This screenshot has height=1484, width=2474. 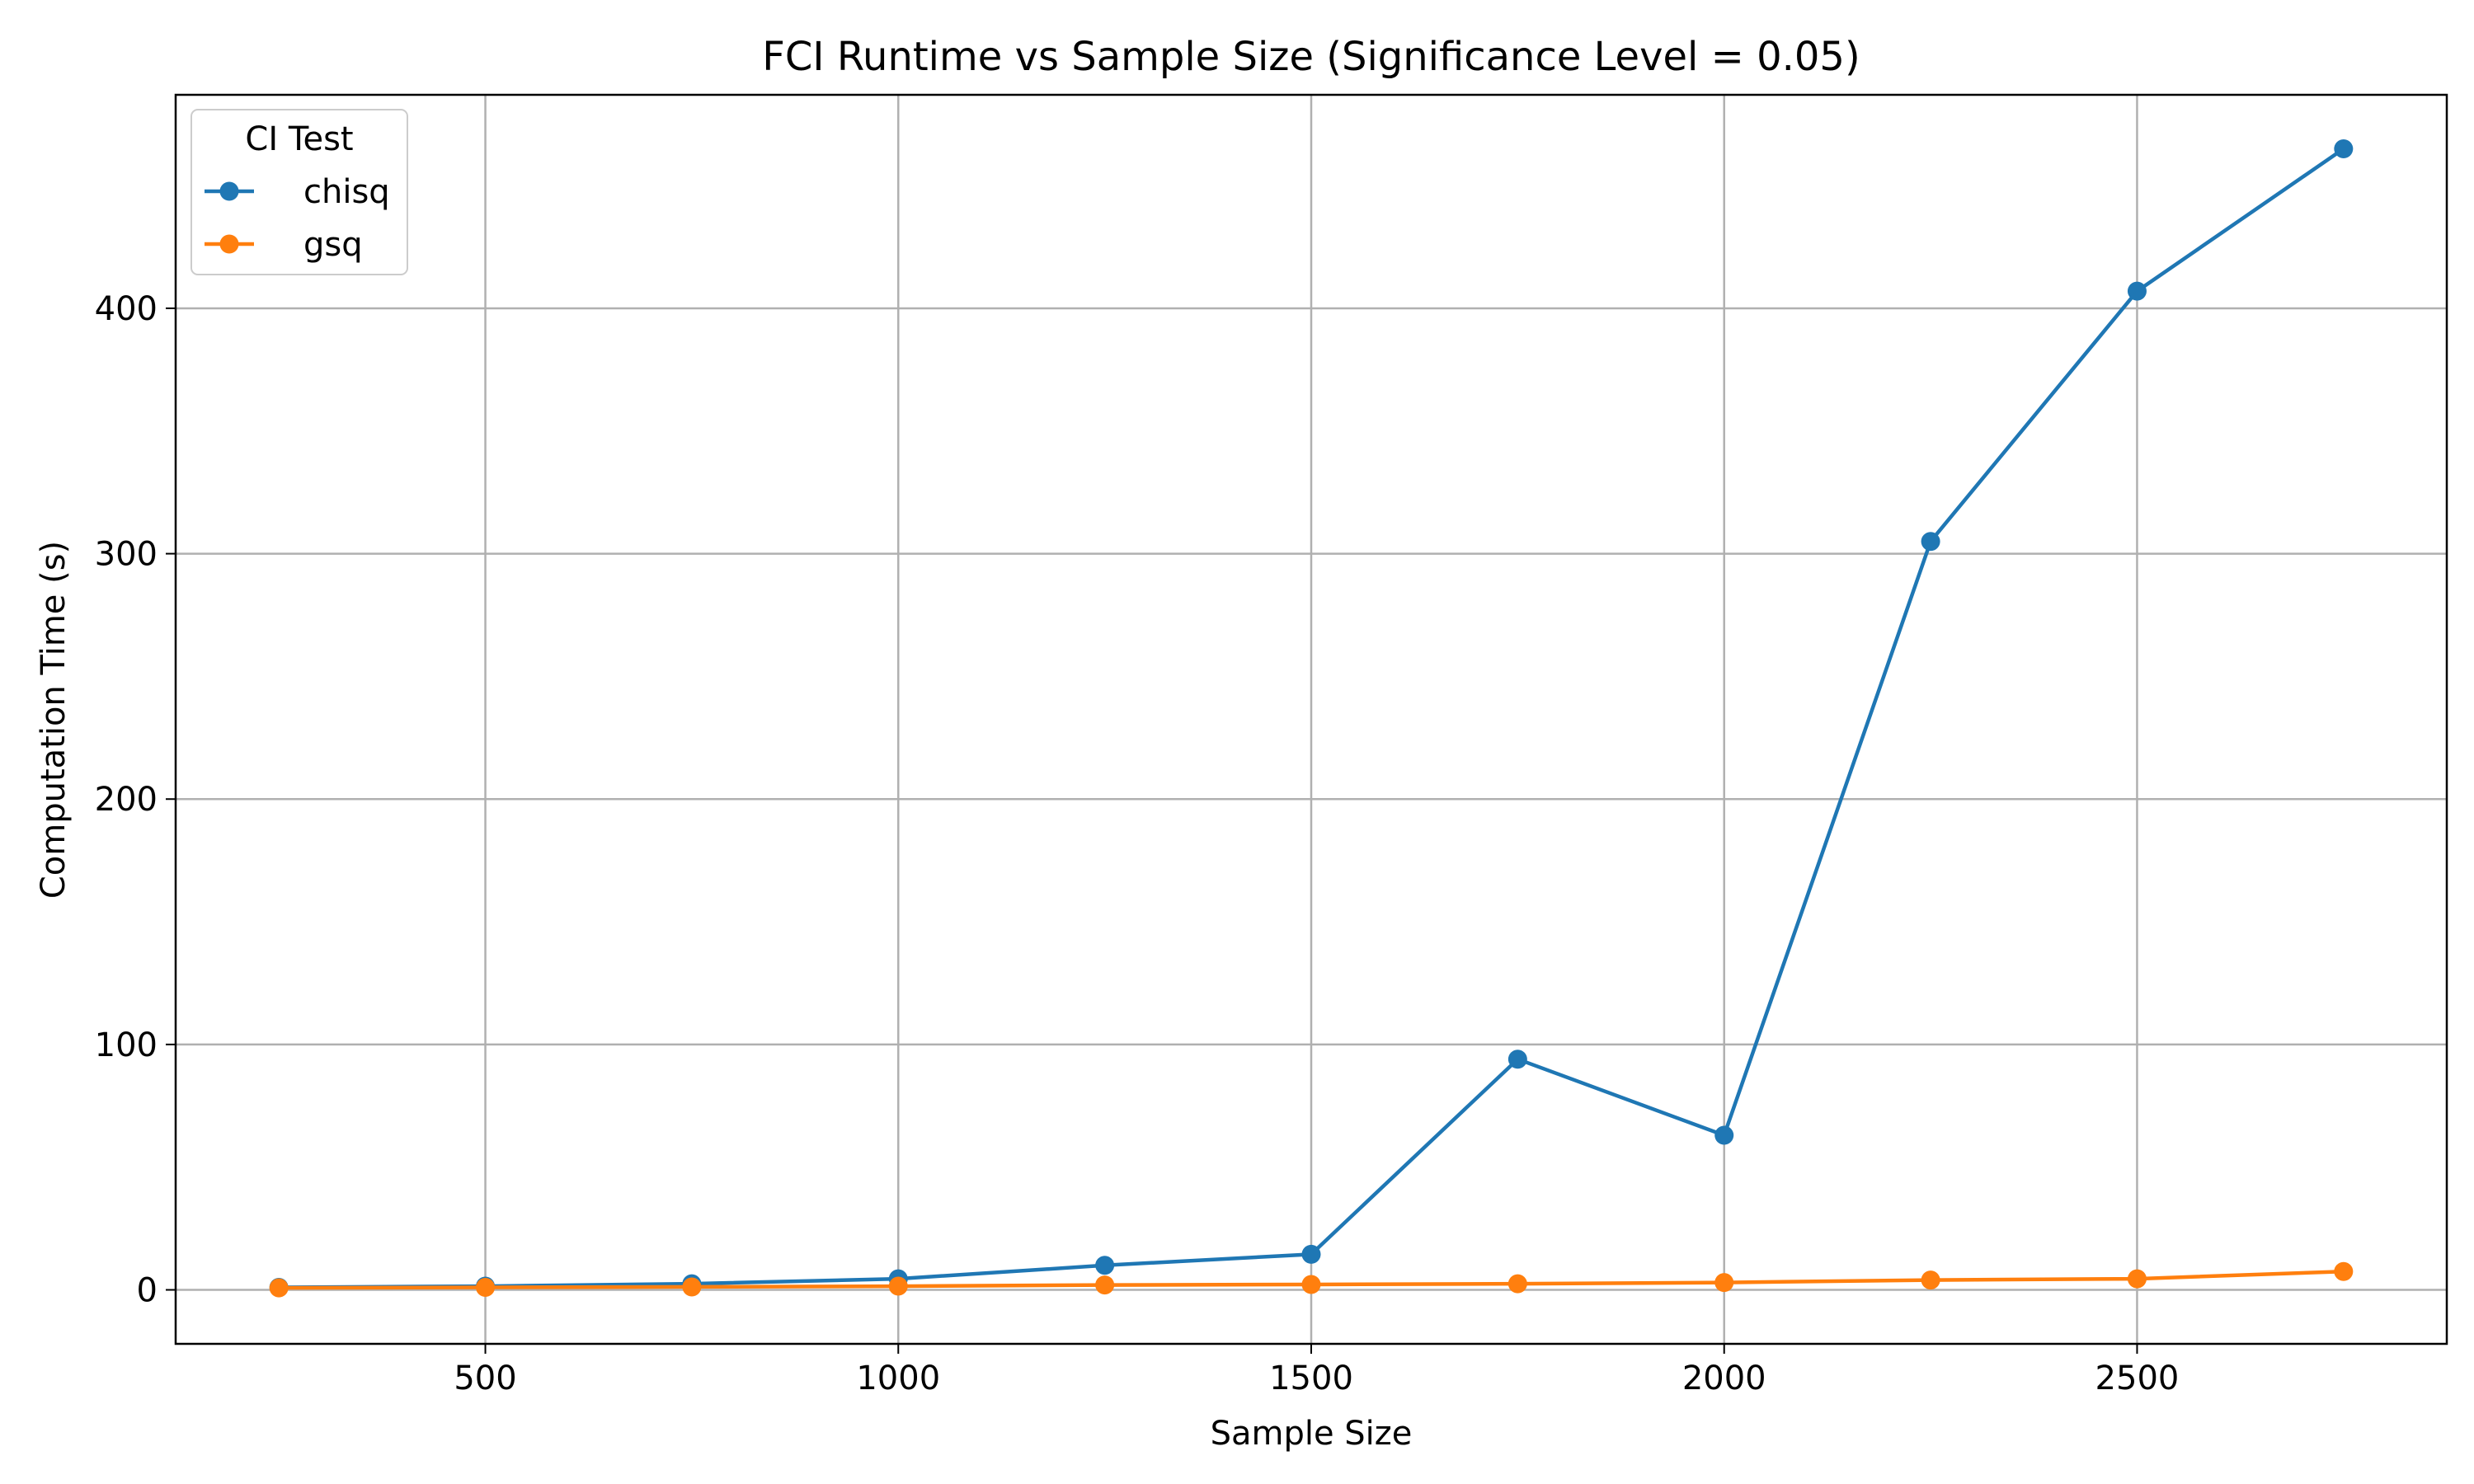 I want to click on x-tick-label: 1000, so click(x=898, y=1378).